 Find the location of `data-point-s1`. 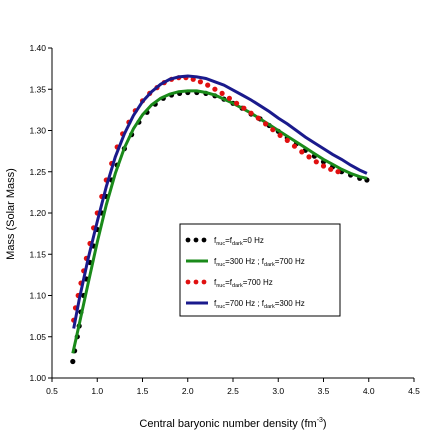

data-point-s1 is located at coordinates (73, 361).